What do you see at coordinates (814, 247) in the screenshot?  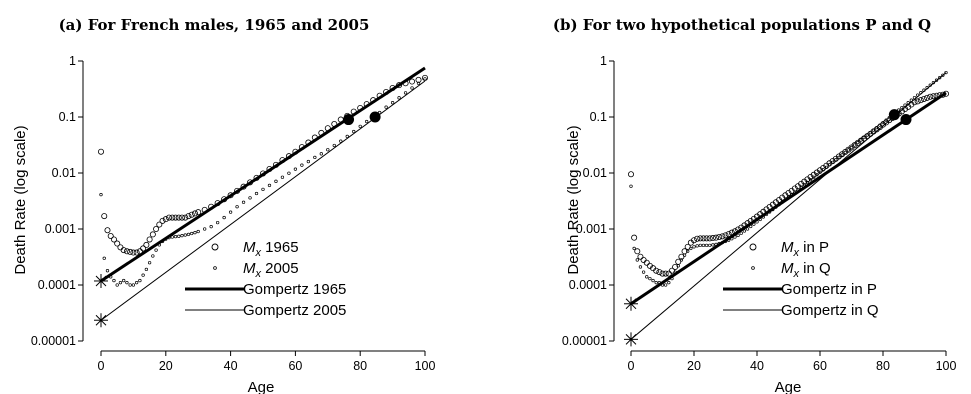 I see `legend-text: in P` at bounding box center [814, 247].